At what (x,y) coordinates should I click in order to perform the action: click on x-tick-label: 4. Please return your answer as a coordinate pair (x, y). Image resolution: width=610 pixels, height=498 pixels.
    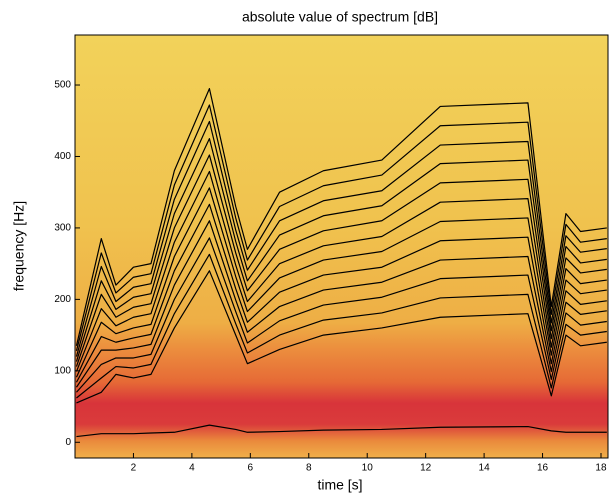
    Looking at the image, I should click on (192, 468).